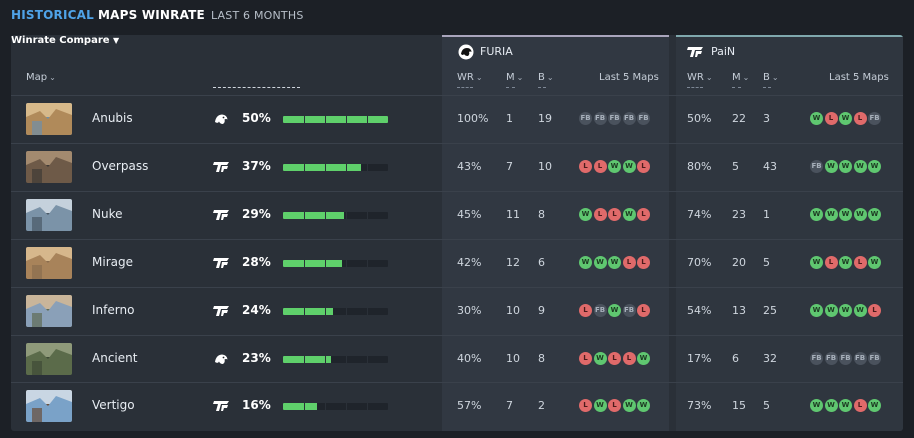 The height and width of the screenshot is (438, 914). What do you see at coordinates (60, 40) in the screenshot?
I see `compare-header-label: Winrate Compare` at bounding box center [60, 40].